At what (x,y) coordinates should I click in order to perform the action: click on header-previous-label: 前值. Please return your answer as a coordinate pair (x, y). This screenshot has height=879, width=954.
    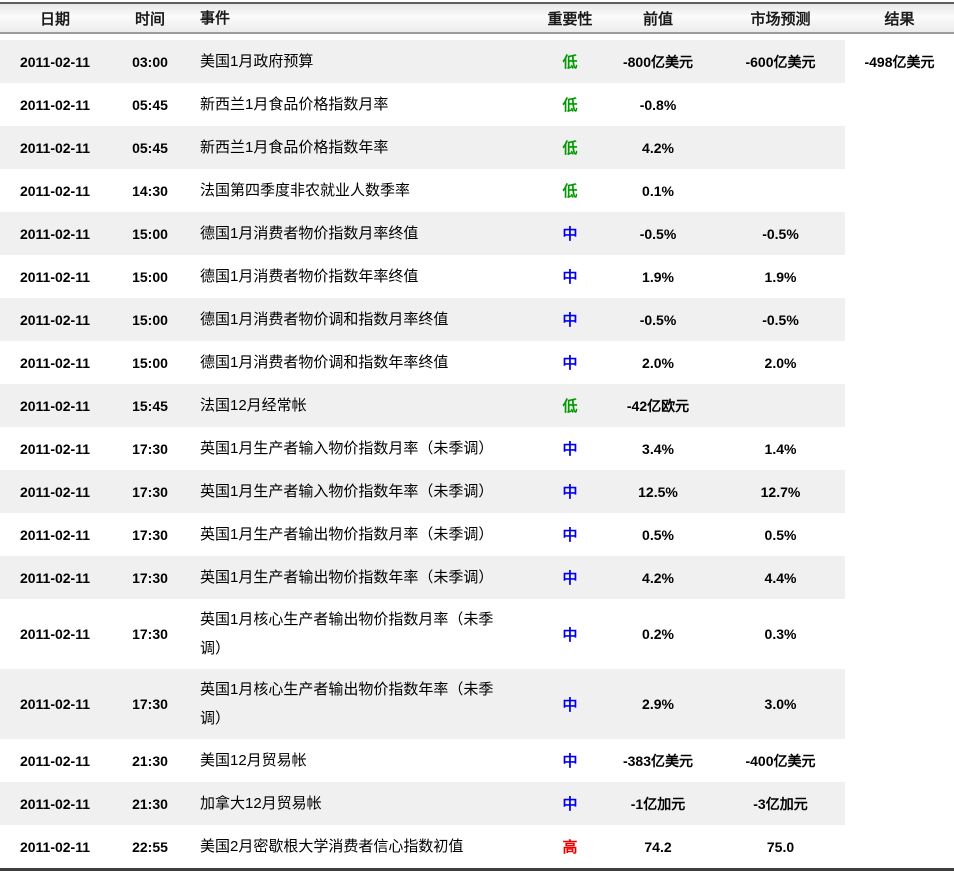
    Looking at the image, I should click on (657, 19).